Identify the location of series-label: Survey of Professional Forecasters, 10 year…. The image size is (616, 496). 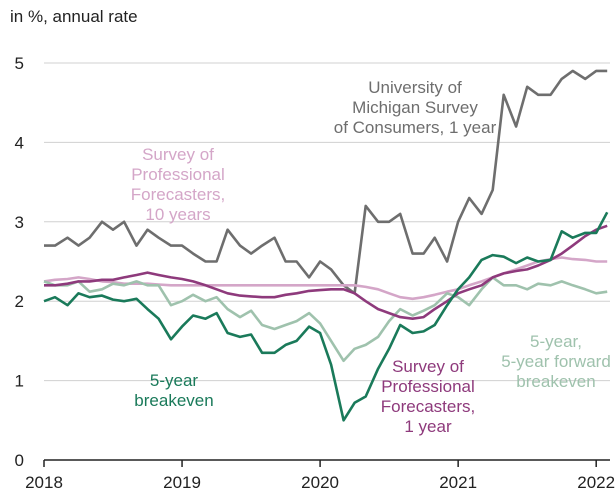
(178, 184).